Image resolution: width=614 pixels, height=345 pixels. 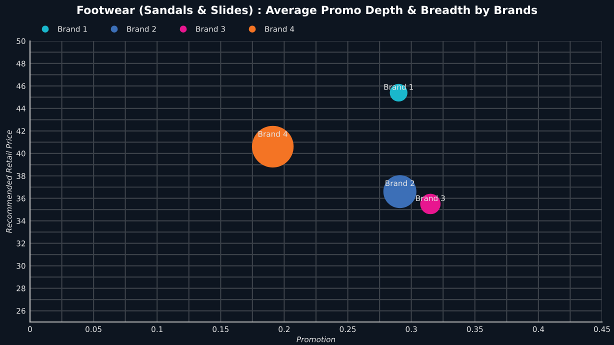 I want to click on chart-title: Footwear (Sandals & Slides) : Average Promo Depth & Breadth by Brands, so click(x=307, y=11).